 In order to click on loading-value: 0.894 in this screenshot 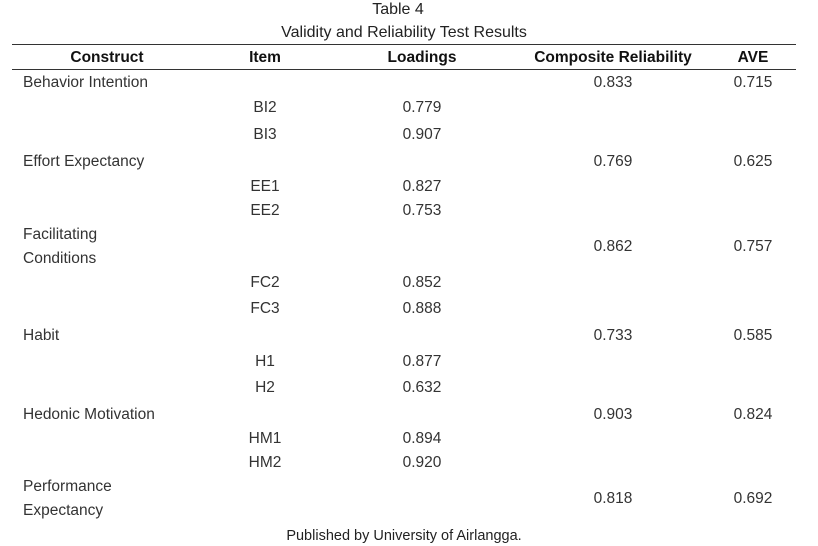, I will do `click(422, 438)`.